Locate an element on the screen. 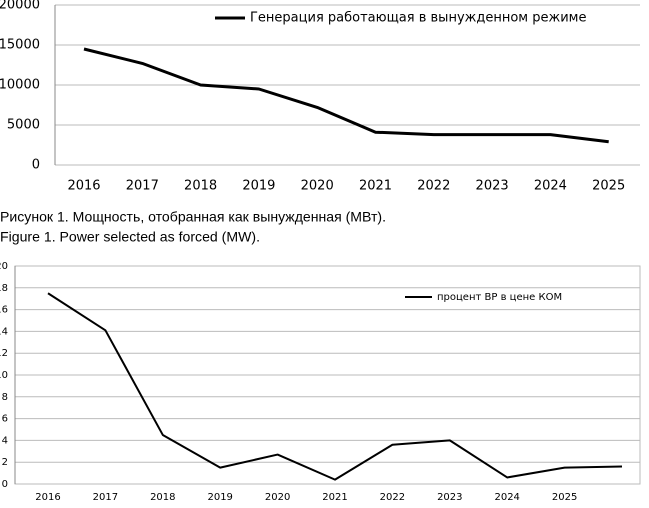 The height and width of the screenshot is (508, 649). y-tick-label: 4 is located at coordinates (5, 440).